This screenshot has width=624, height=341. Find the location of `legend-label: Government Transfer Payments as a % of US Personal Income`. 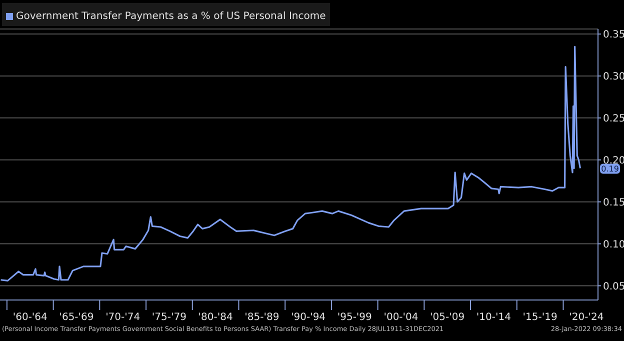

legend-label: Government Transfer Payments as a % of US Personal Income is located at coordinates (170, 16).